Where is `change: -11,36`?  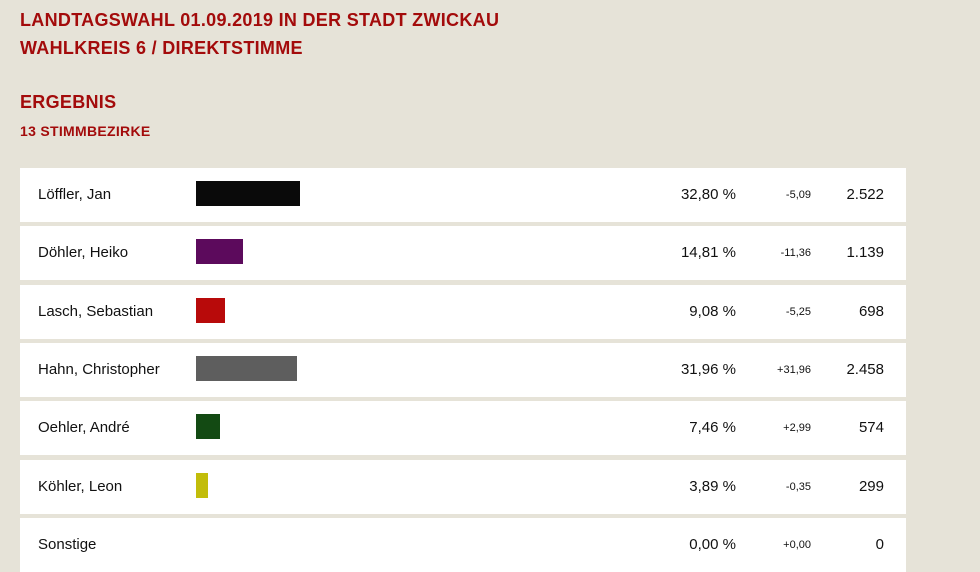
change: -11,36 is located at coordinates (795, 253).